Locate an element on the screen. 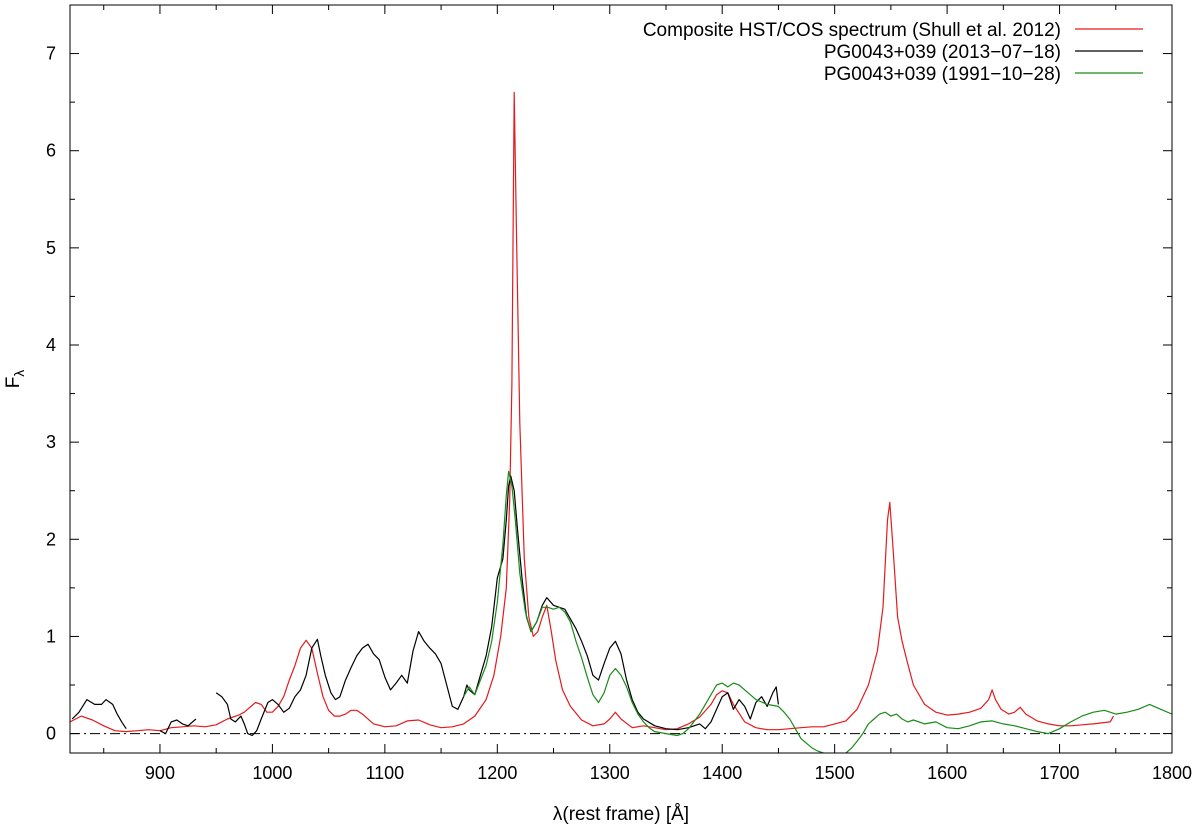 This screenshot has width=1200, height=827. y-tick-label: 2 is located at coordinates (51, 539).